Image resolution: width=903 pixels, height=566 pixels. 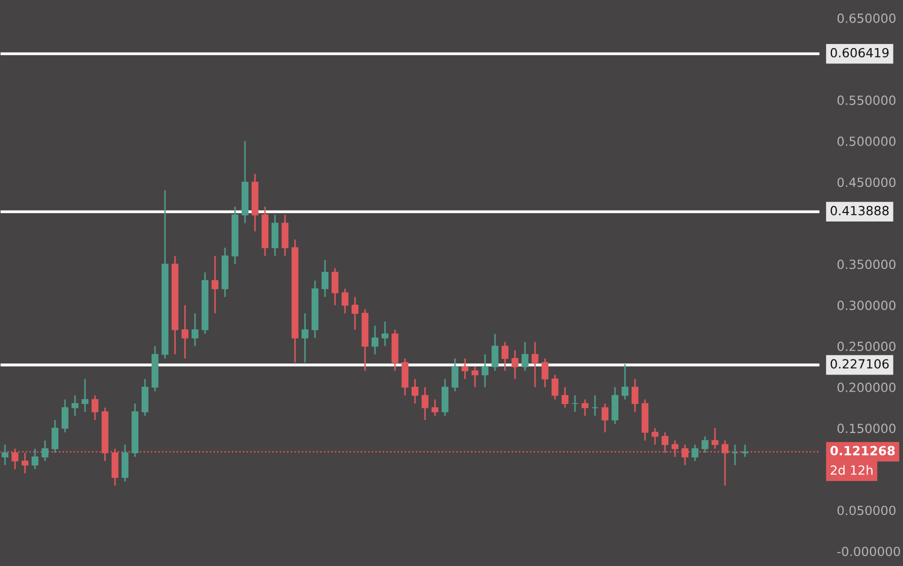 What do you see at coordinates (868, 551) in the screenshot?
I see `y-tick-label: -0.000000` at bounding box center [868, 551].